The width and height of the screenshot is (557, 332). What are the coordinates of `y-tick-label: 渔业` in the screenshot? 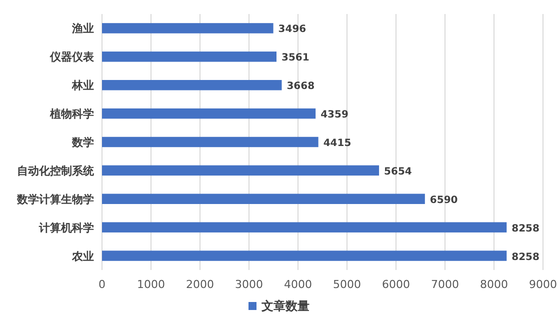 It's located at (82, 29).